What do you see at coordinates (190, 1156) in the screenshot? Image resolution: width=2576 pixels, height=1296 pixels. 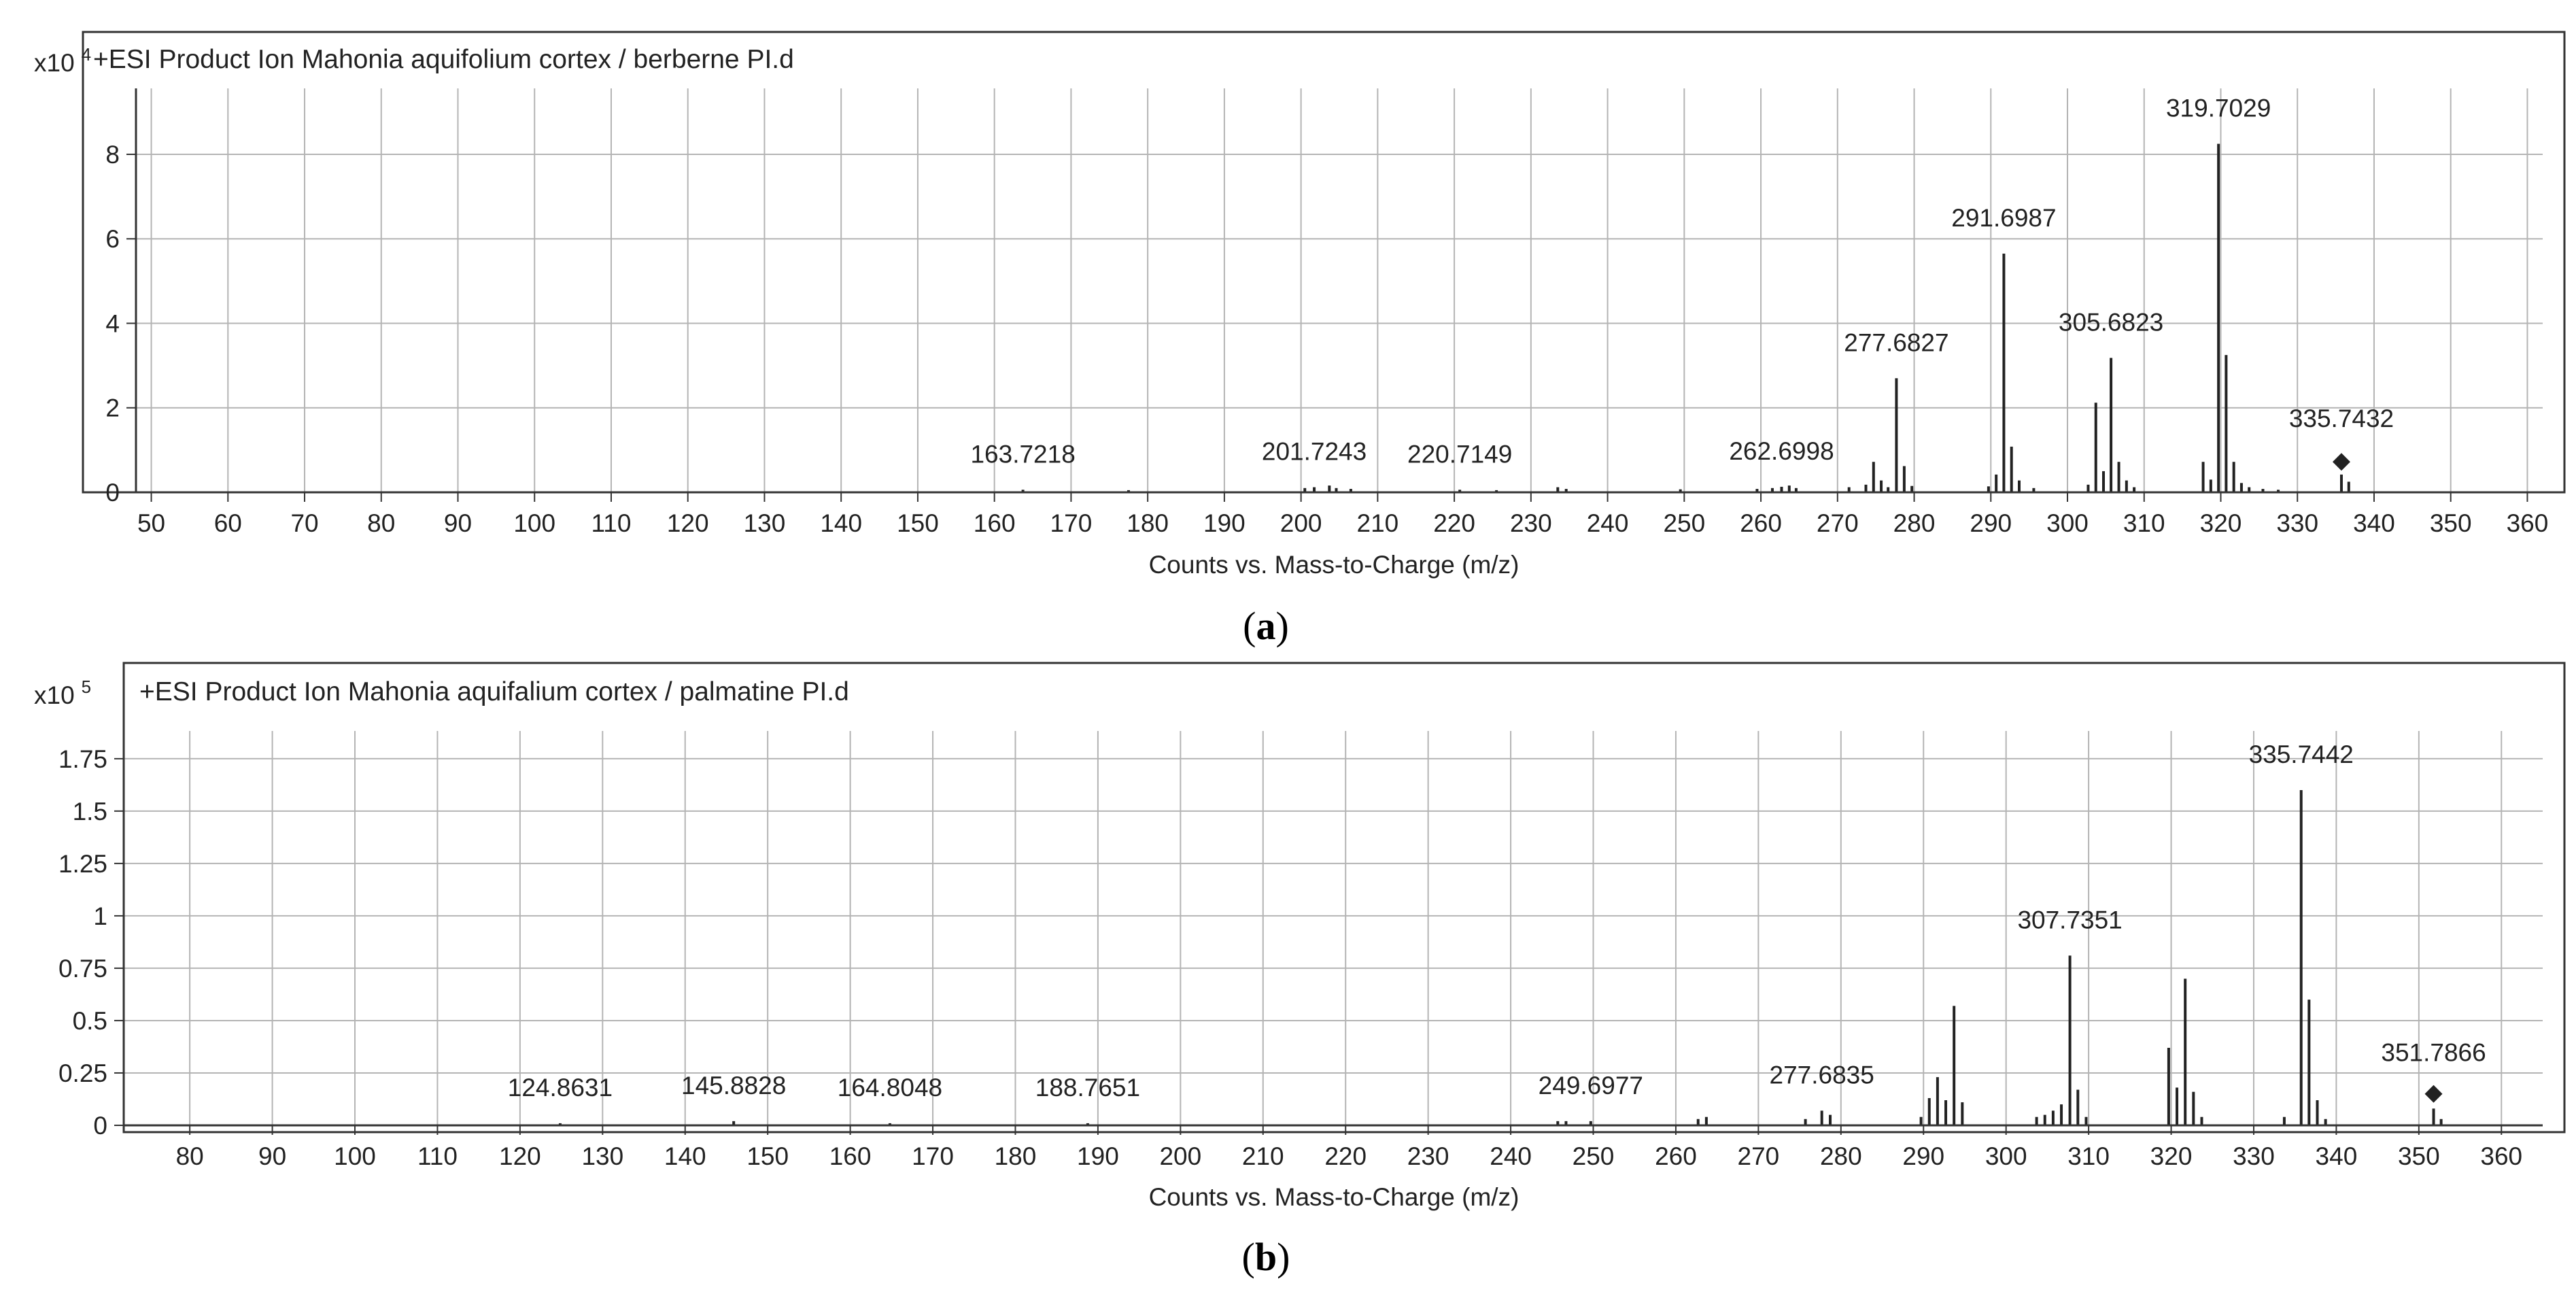 I see `x-tick-label: 80` at bounding box center [190, 1156].